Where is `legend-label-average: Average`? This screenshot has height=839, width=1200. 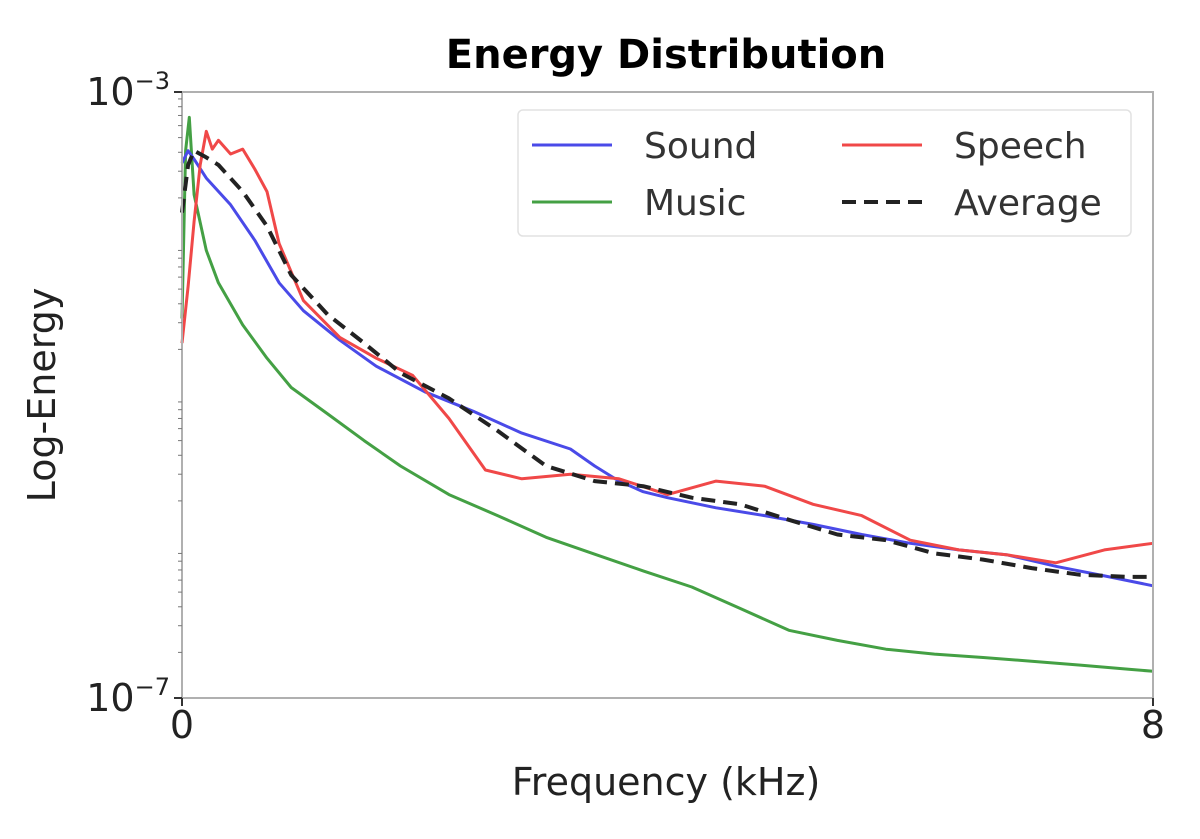
legend-label-average: Average is located at coordinates (1028, 203).